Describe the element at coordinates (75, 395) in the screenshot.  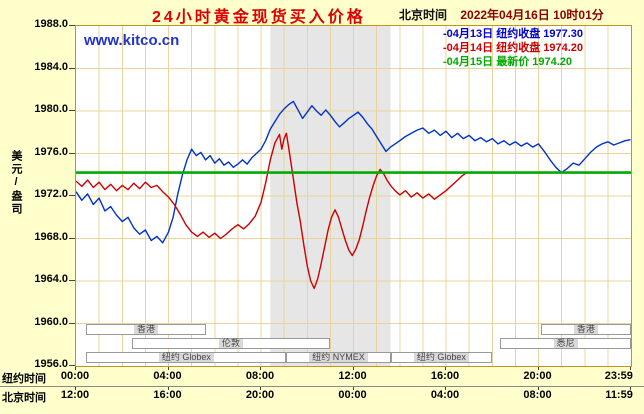
I see `bj-tick-label: 12:00` at that location.